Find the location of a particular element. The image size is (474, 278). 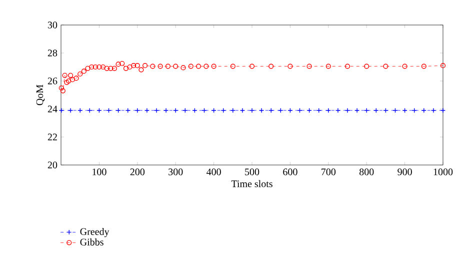

y-tick-label: 22 is located at coordinates (52, 137).